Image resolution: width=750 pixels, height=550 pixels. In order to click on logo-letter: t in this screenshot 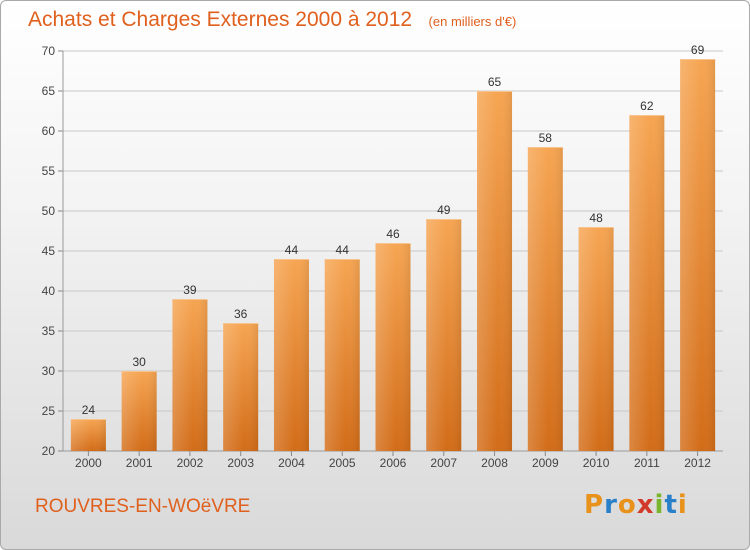, I will do `click(671, 505)`.